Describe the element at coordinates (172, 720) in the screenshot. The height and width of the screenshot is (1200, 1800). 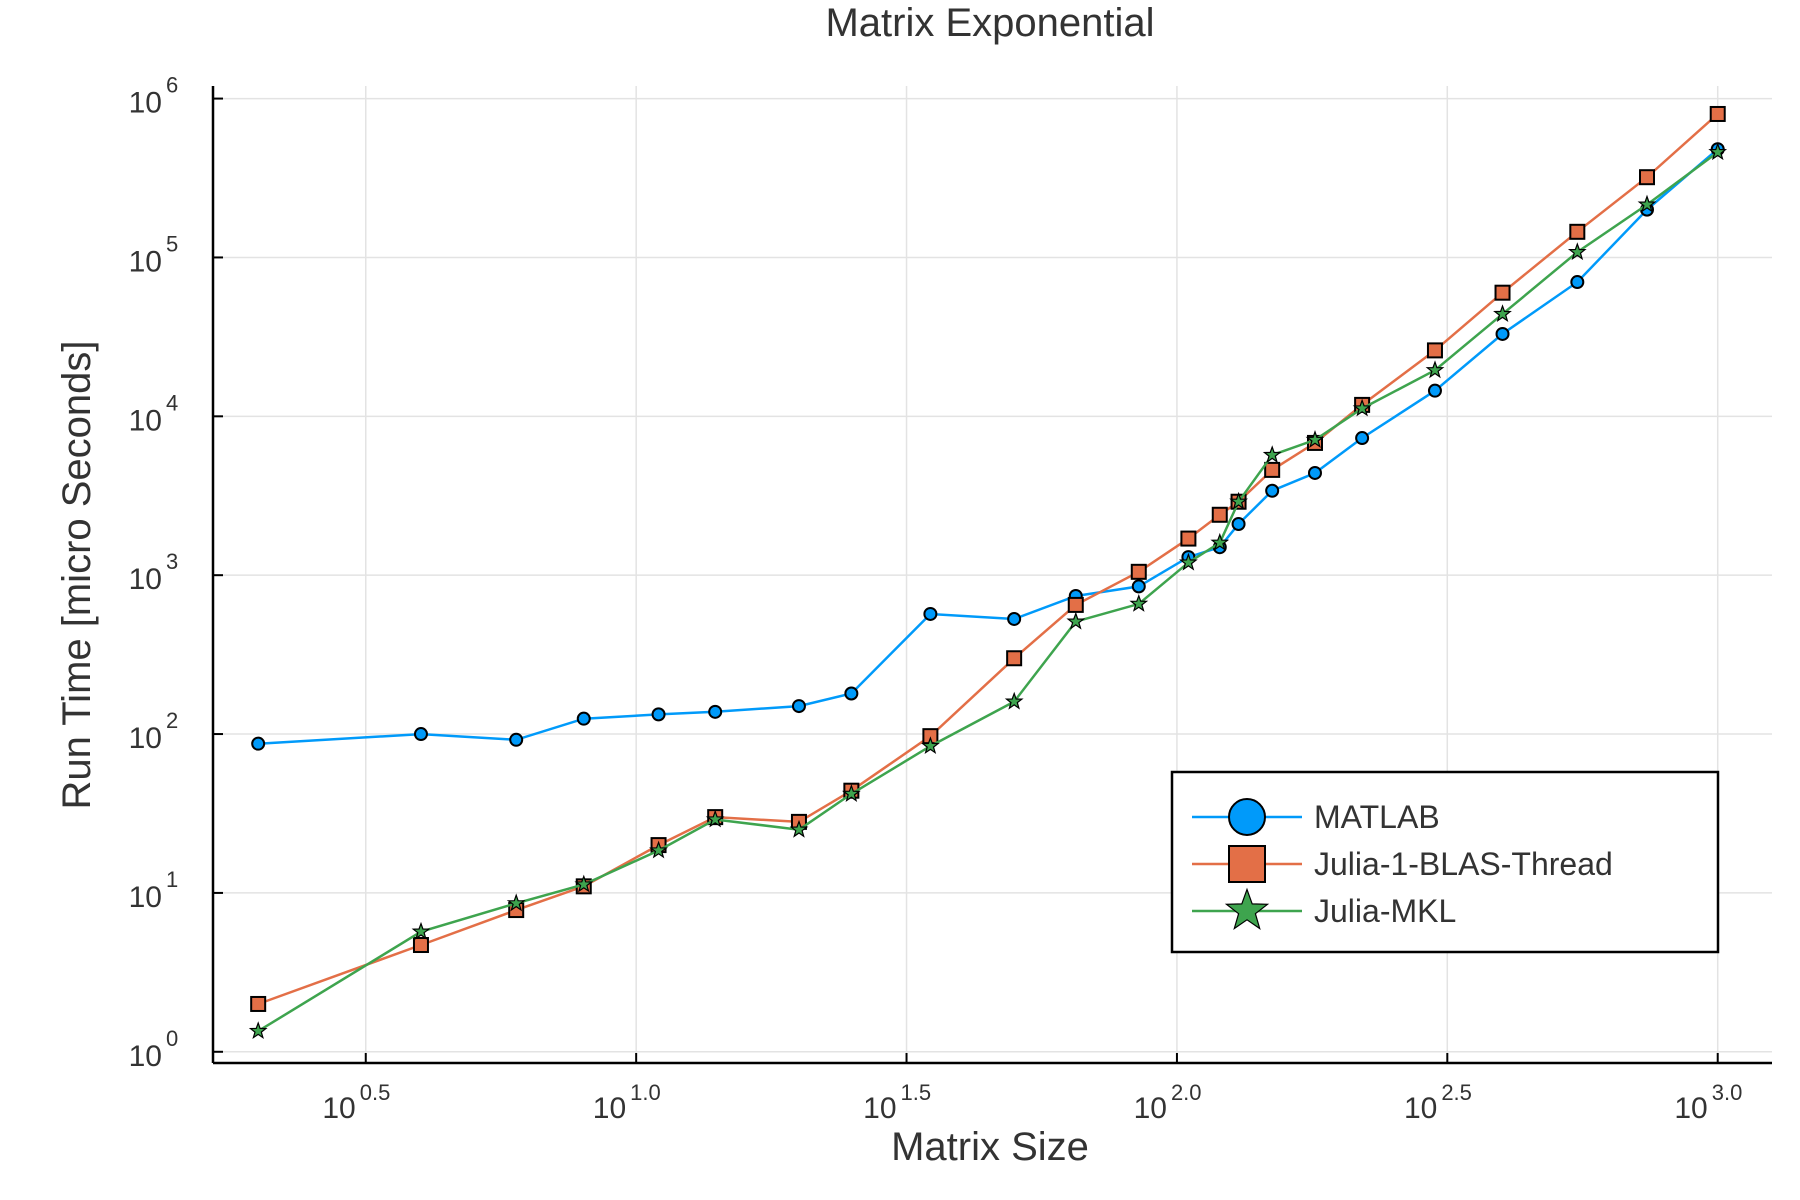
I see `y-tick-exponent: 2` at that location.